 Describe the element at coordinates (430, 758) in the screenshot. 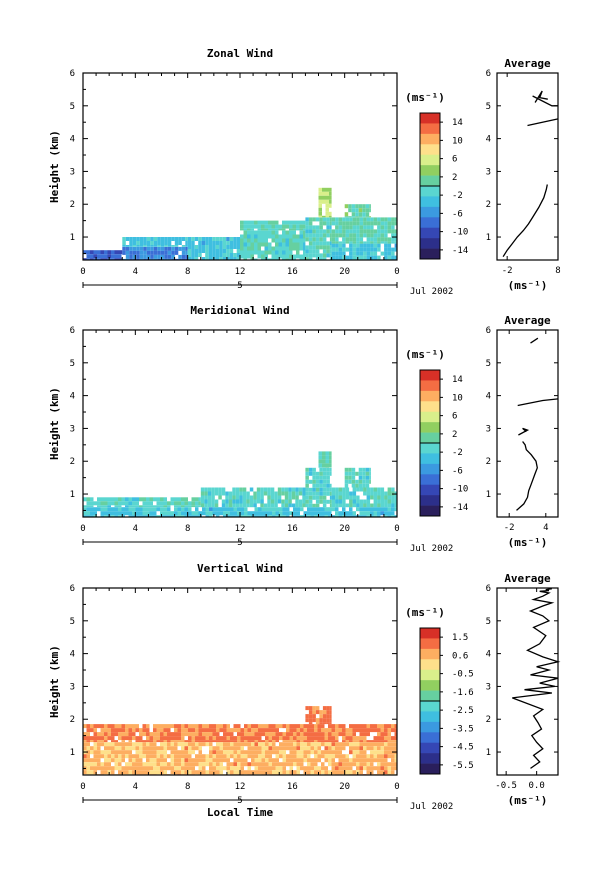

I see `colorbar-swatch` at that location.